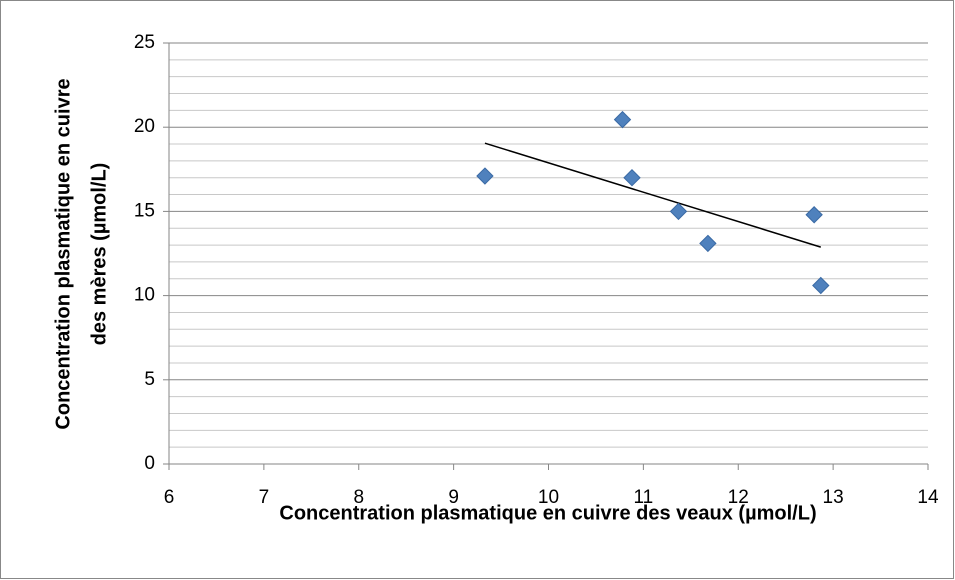 The width and height of the screenshot is (955, 580). Describe the element at coordinates (453, 497) in the screenshot. I see `x-tick-label: 9` at that location.